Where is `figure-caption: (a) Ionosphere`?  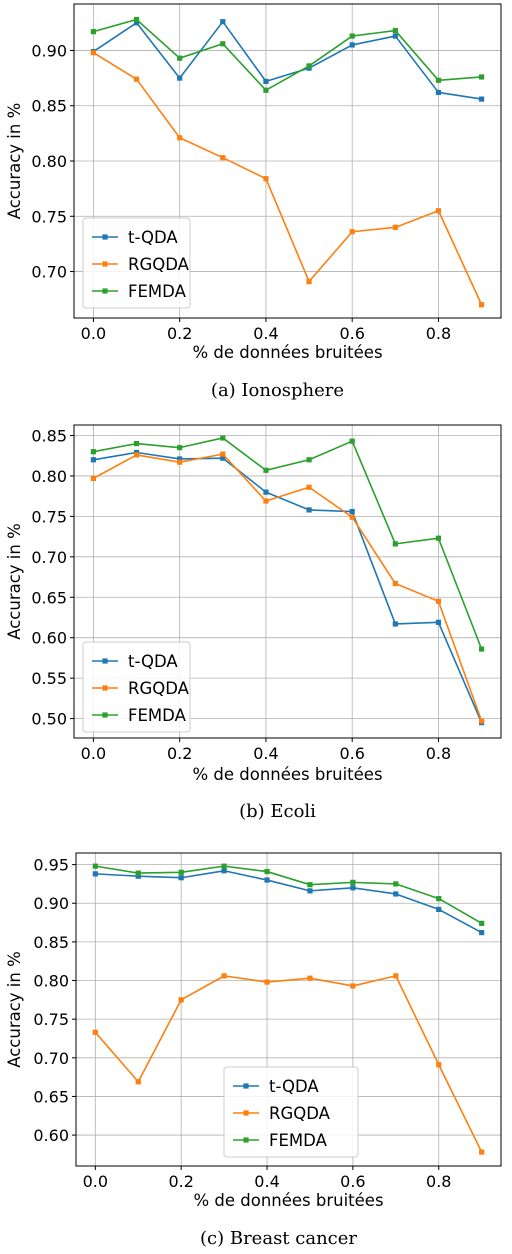
figure-caption: (a) Ionosphere is located at coordinates (277, 390).